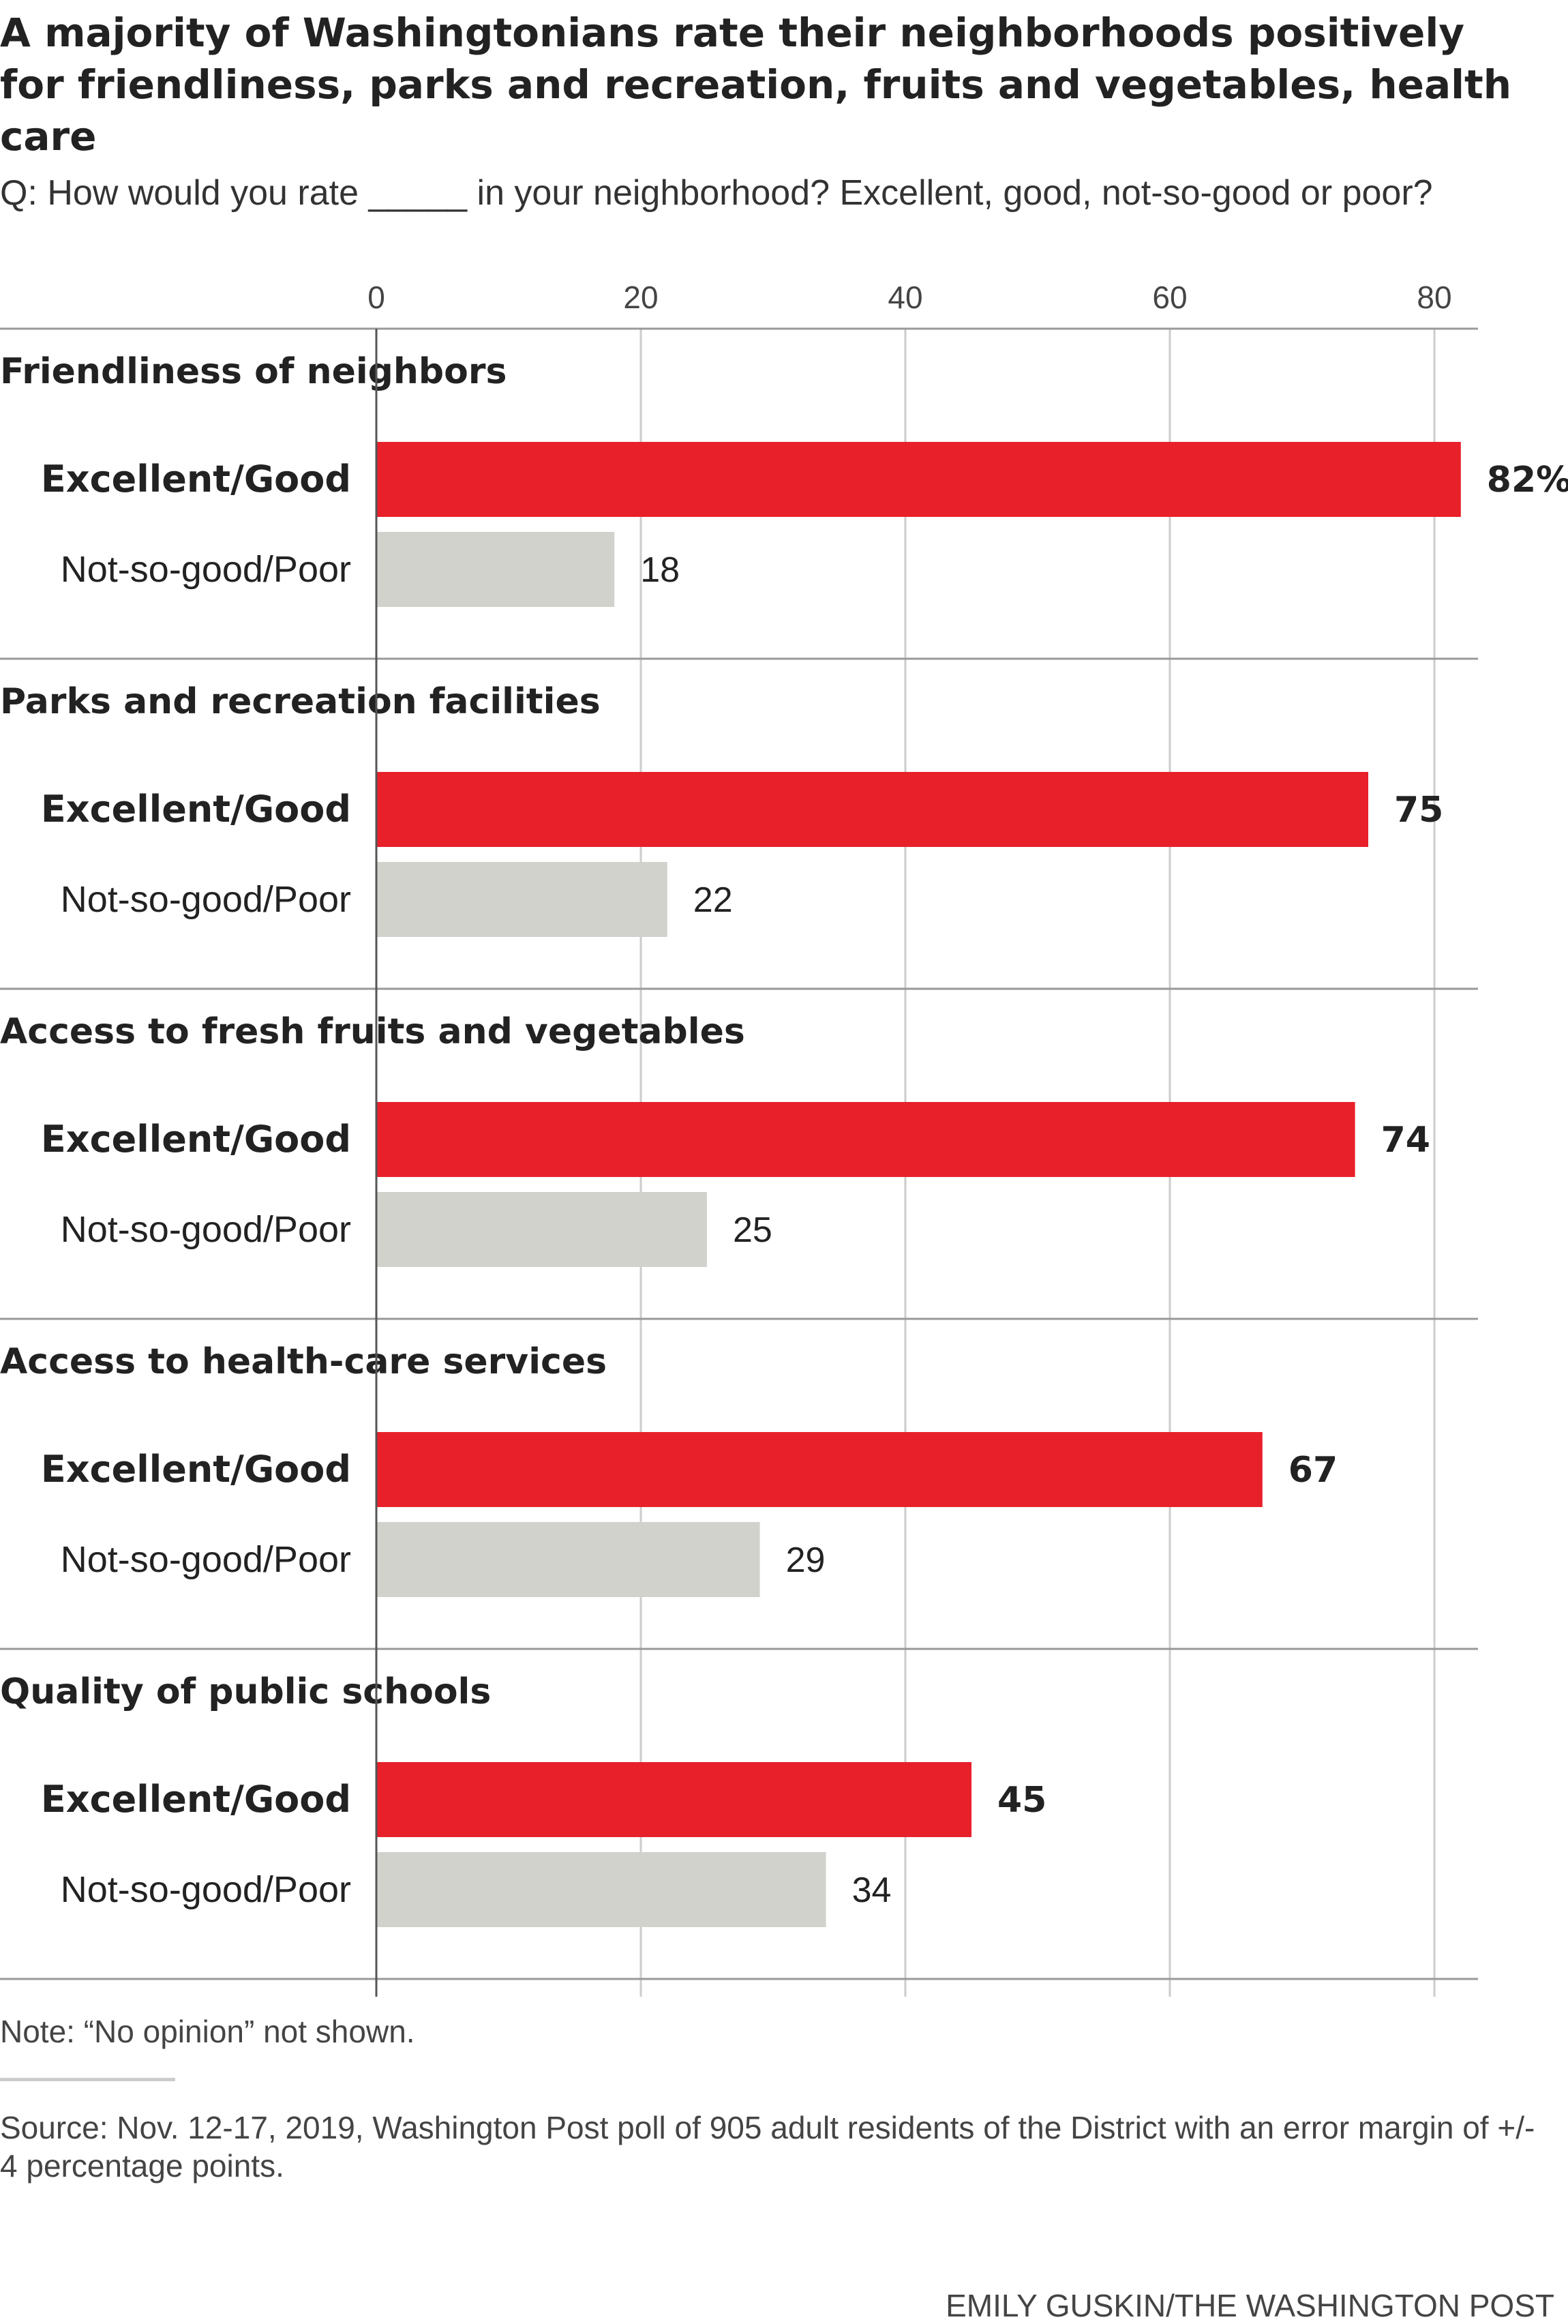  What do you see at coordinates (713, 900) in the screenshot?
I see `data-label: 22` at bounding box center [713, 900].